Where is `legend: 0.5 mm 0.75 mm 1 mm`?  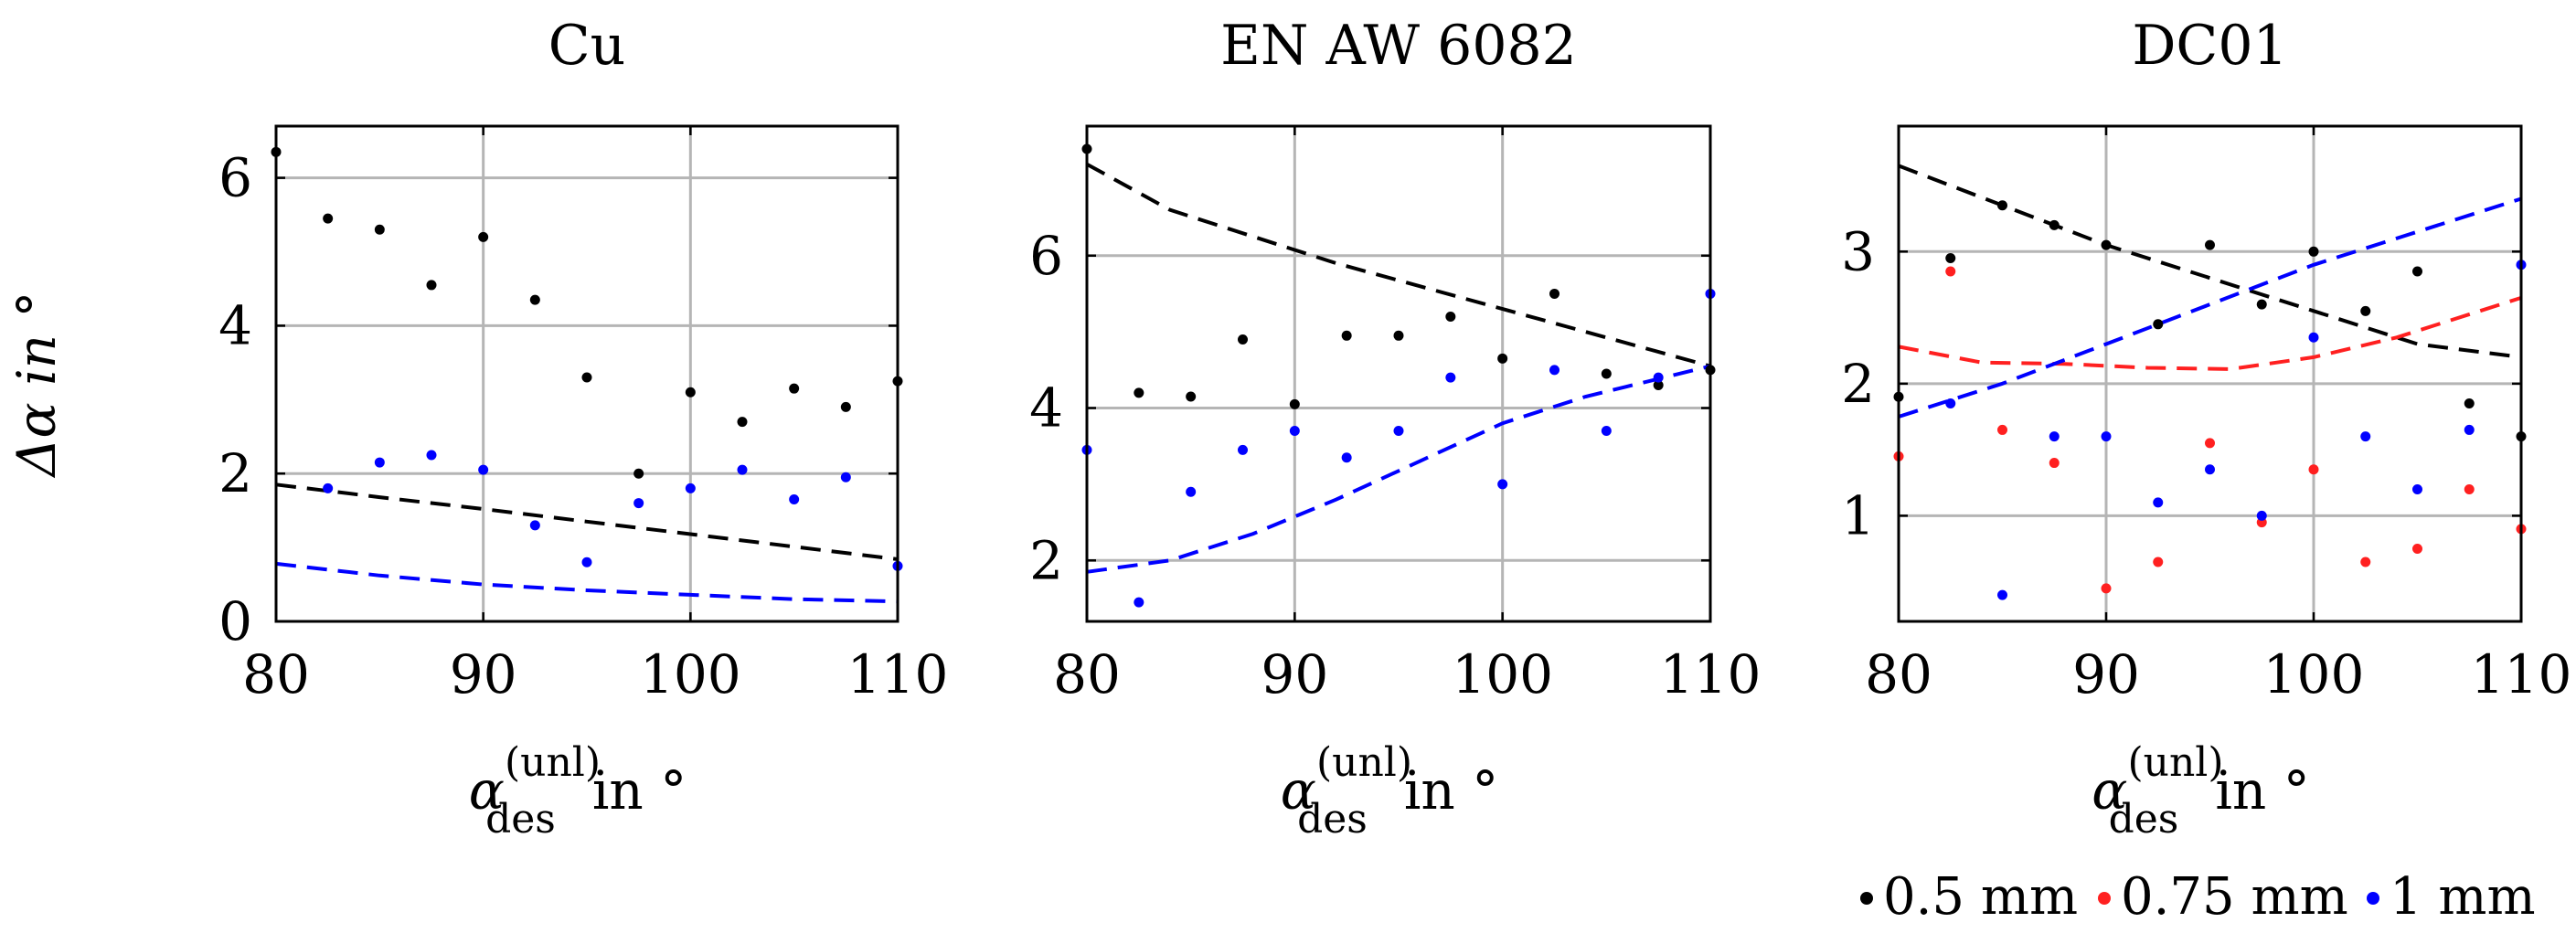 legend: 0.5 mm 0.75 mm 1 mm is located at coordinates (2198, 897).